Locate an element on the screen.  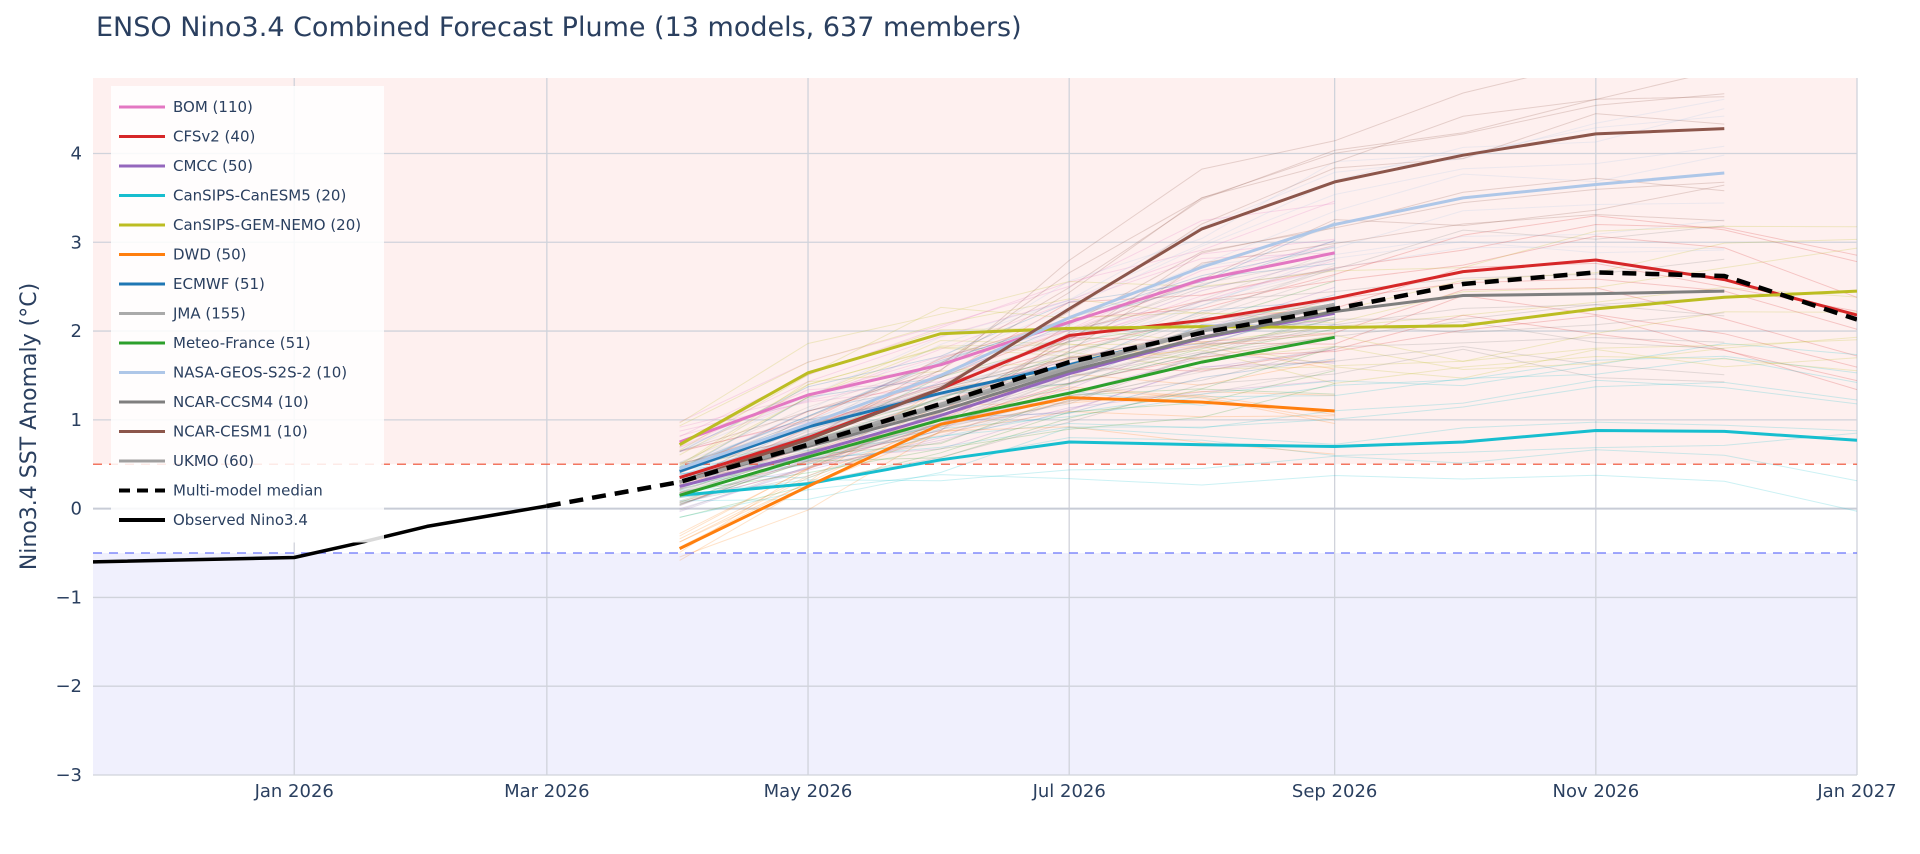
legend-label-6: ECMWF (51) is located at coordinates (219, 284).